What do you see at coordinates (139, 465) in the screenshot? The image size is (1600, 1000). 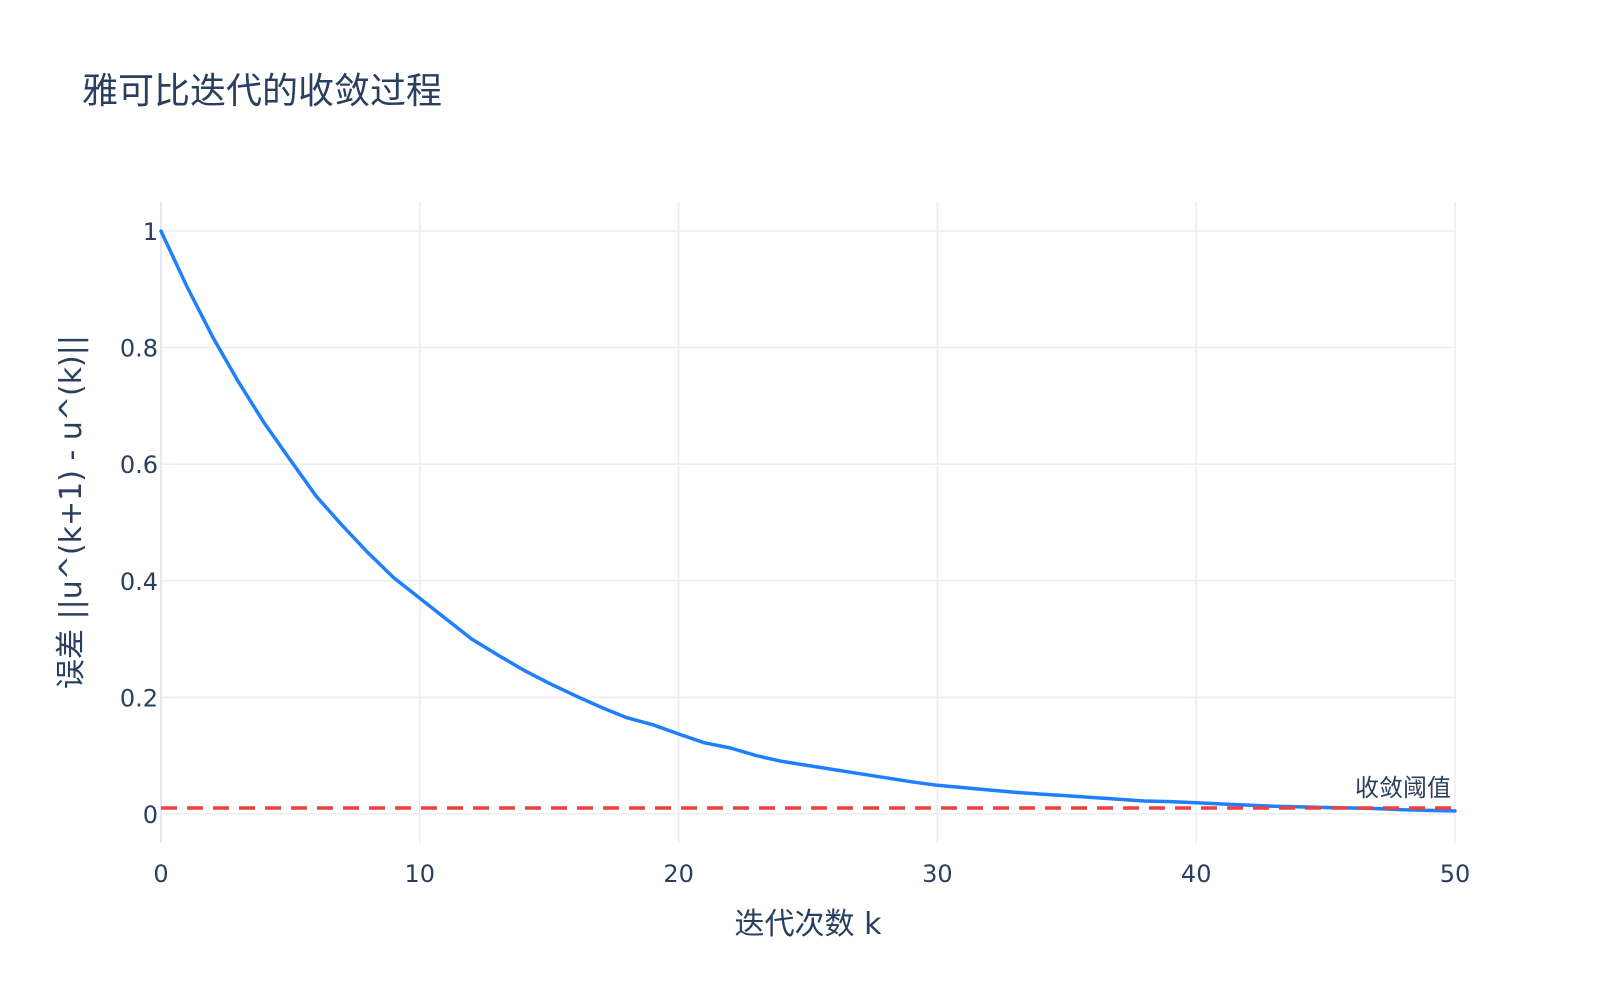 I see `y-tick-label: 0.6` at bounding box center [139, 465].